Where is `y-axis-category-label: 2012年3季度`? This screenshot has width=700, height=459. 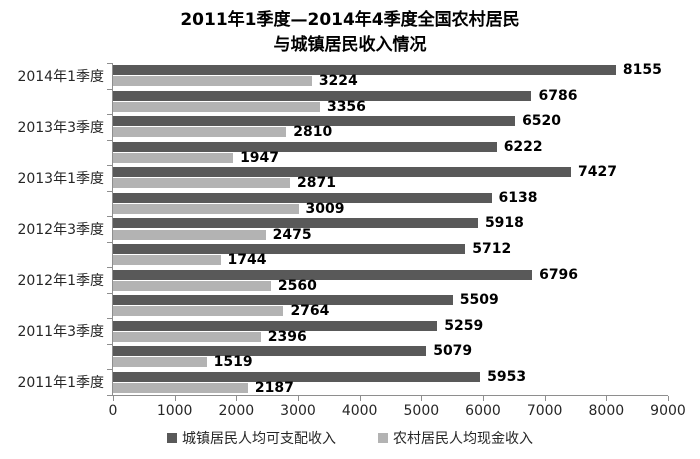
y-axis-category-label: 2012年3季度 is located at coordinates (60, 230).